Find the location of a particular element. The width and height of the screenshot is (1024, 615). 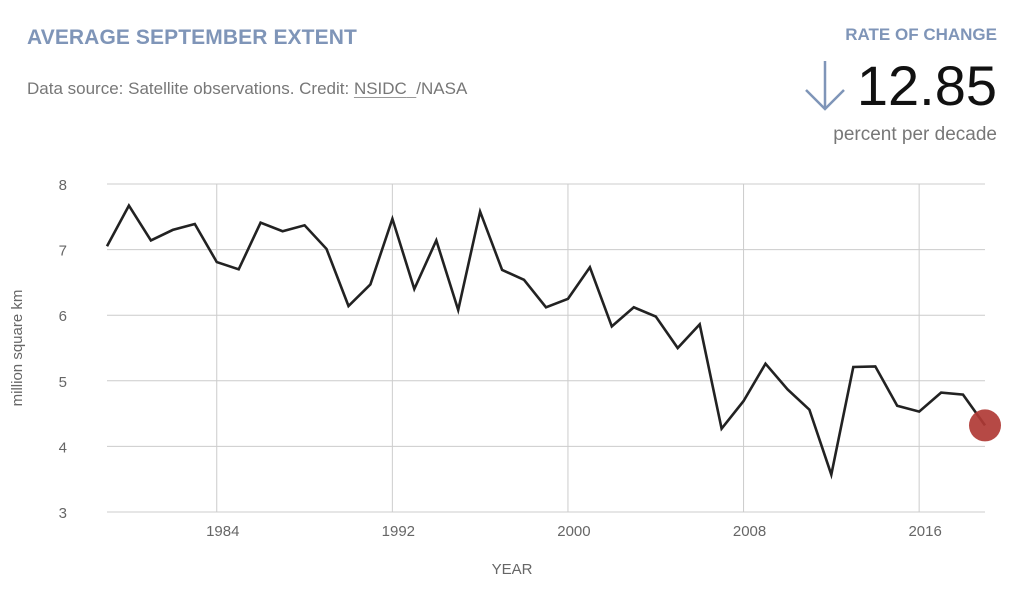

x-tick-label: 2008 is located at coordinates (749, 531).